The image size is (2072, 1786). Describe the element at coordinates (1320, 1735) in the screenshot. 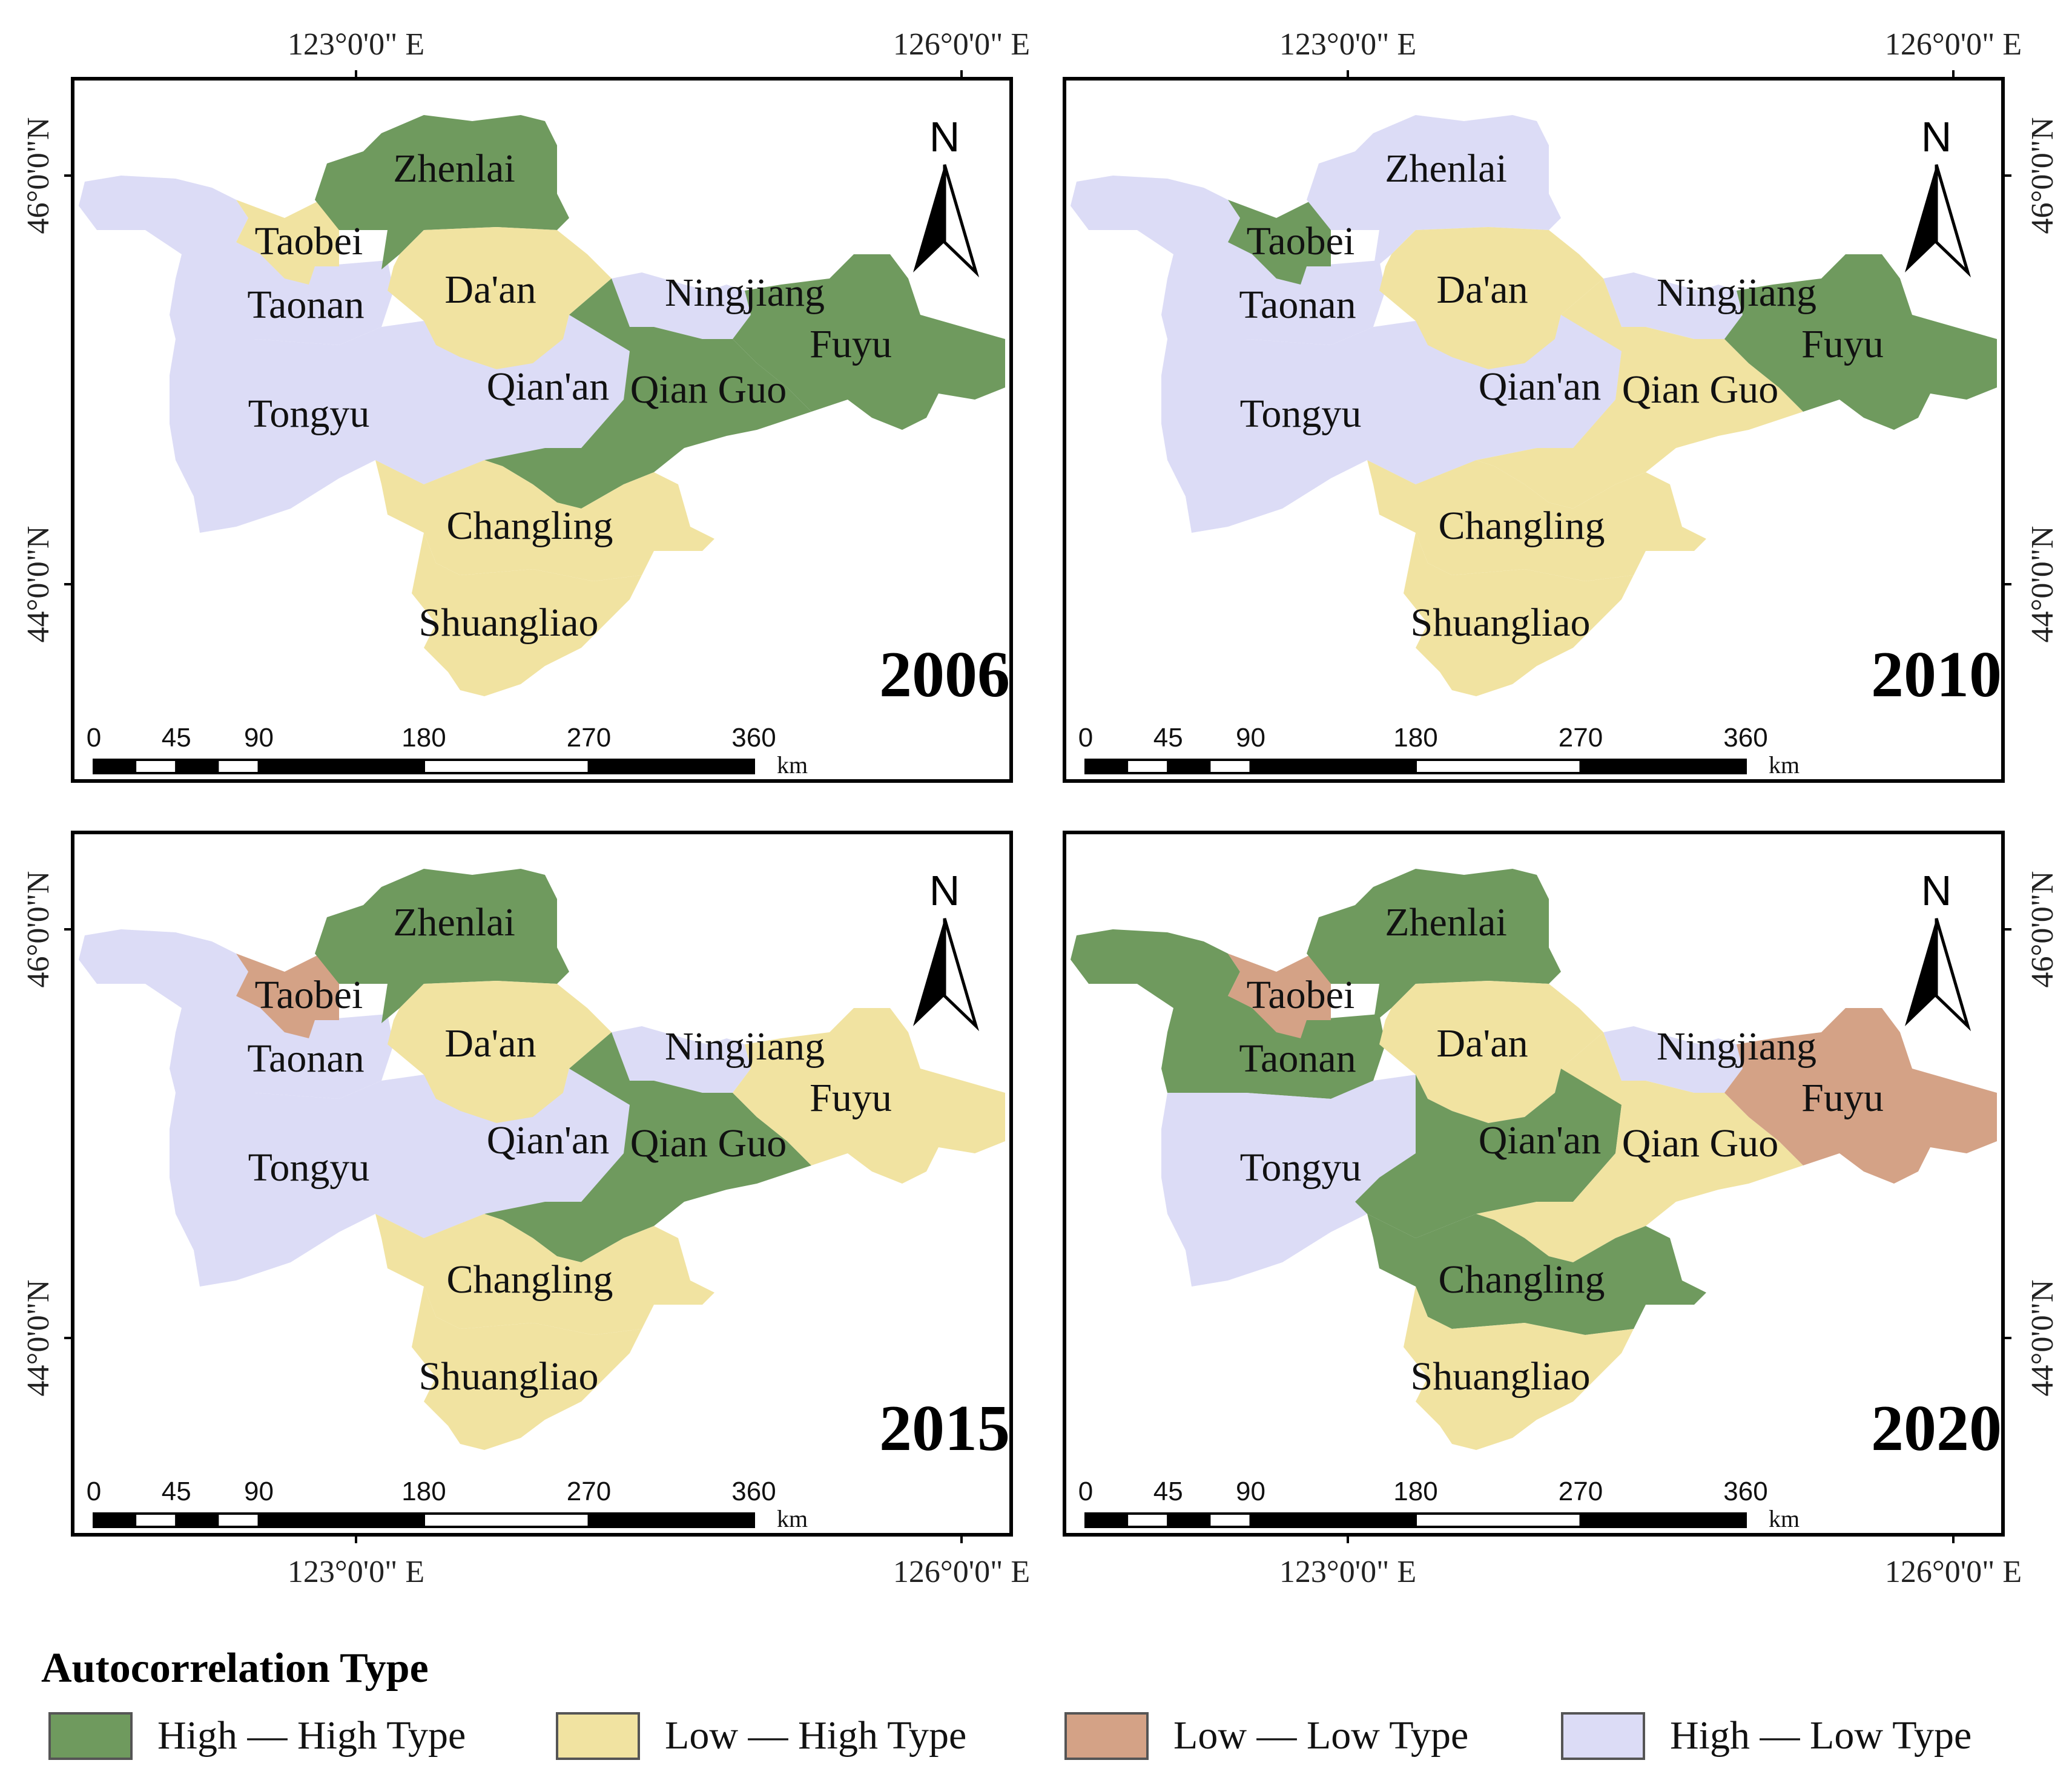

I see `legend-label: Low — Low Type` at that location.